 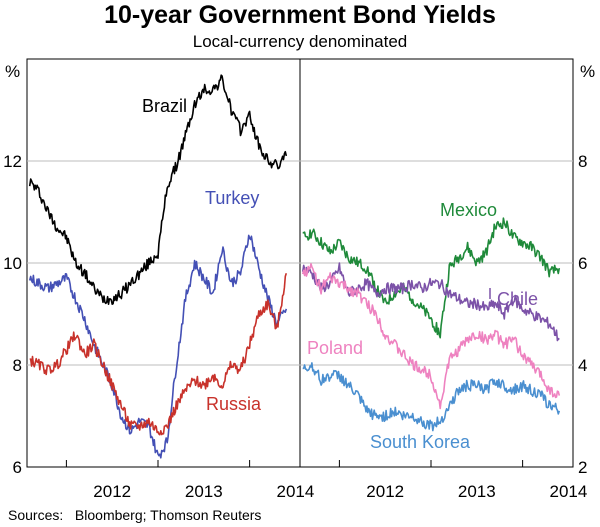 I want to click on series-label-chile: Chile, so click(x=517, y=299).